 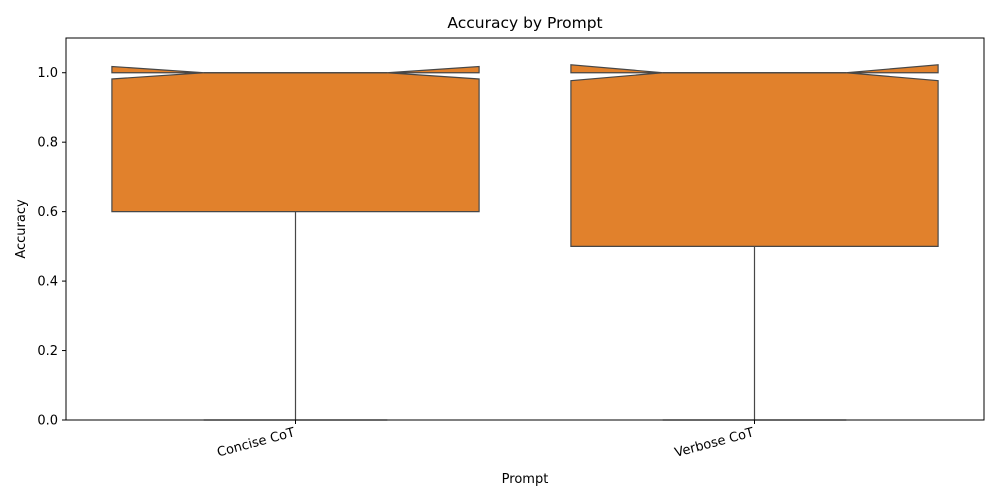 What do you see at coordinates (47, 212) in the screenshot?
I see `y-tick-label: 0.6` at bounding box center [47, 212].